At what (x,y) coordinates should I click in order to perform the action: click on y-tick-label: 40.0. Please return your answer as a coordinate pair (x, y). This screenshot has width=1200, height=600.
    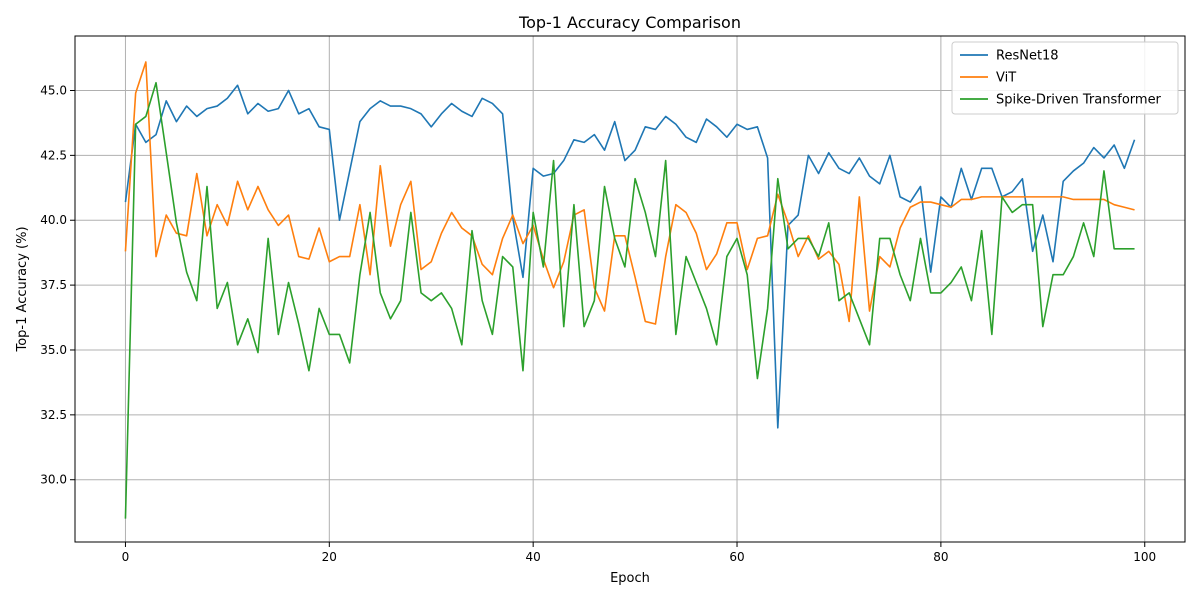
    Looking at the image, I should click on (53, 220).